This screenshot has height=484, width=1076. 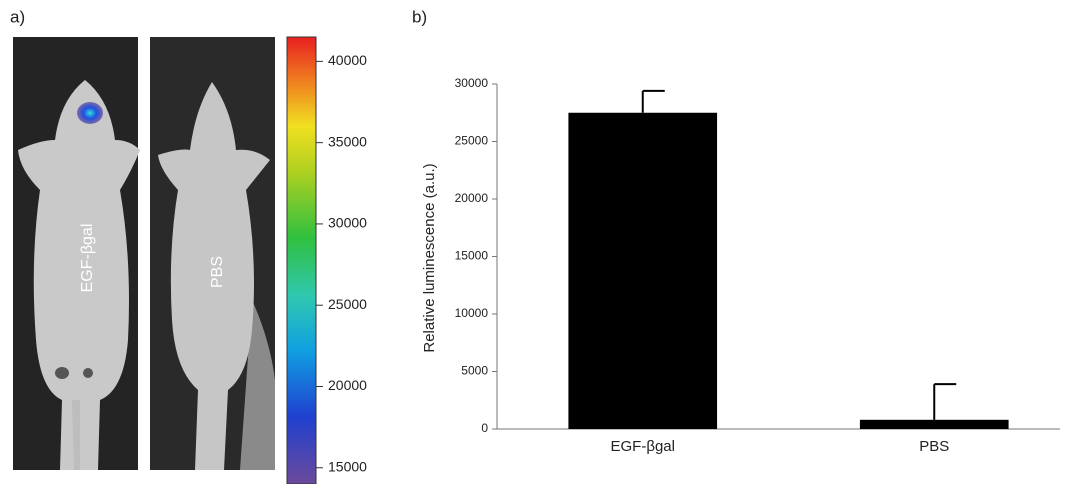 I want to click on colorbar-tick-label: 25000, so click(x=347, y=304).